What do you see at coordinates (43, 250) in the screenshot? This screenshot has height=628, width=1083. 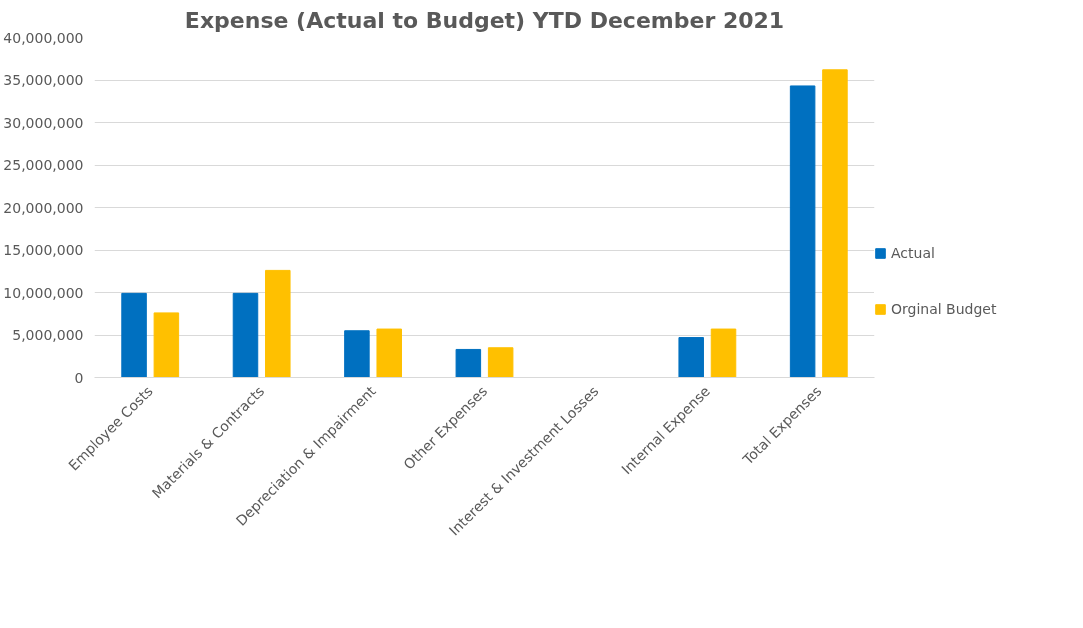 I see `y-tick-label: 15,000,000` at bounding box center [43, 250].